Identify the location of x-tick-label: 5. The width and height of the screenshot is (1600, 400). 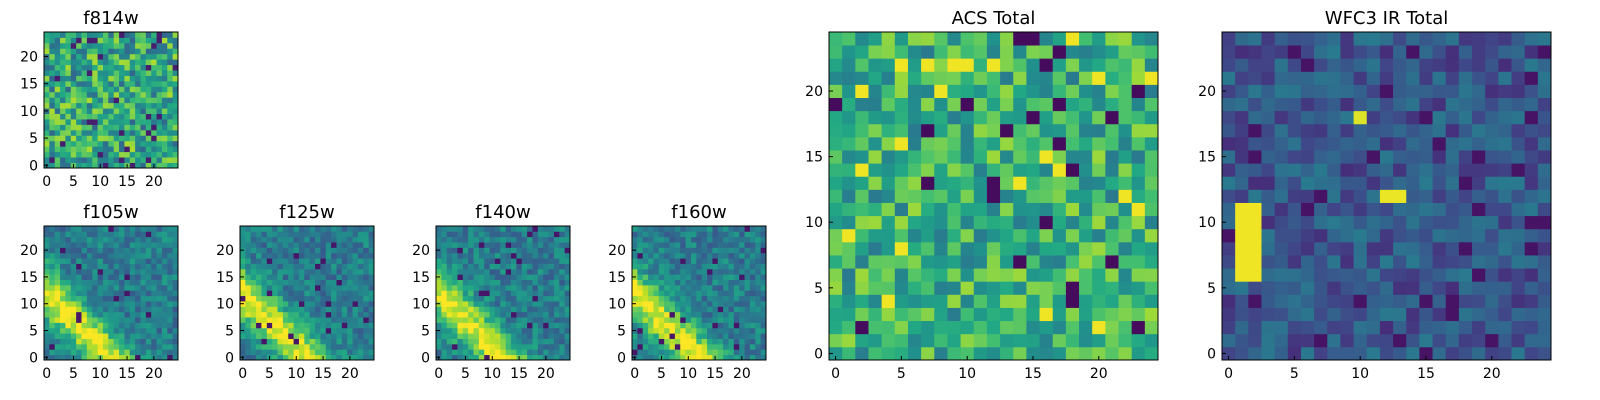
(1294, 374).